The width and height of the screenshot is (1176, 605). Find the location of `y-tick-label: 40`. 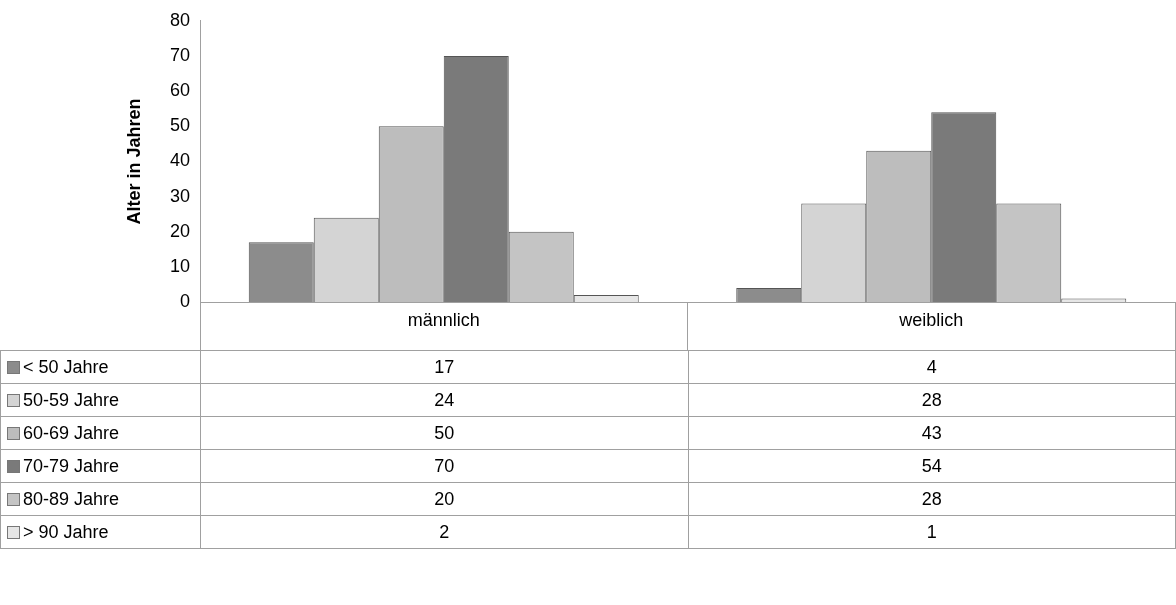

y-tick-label: 40 is located at coordinates (179, 160).